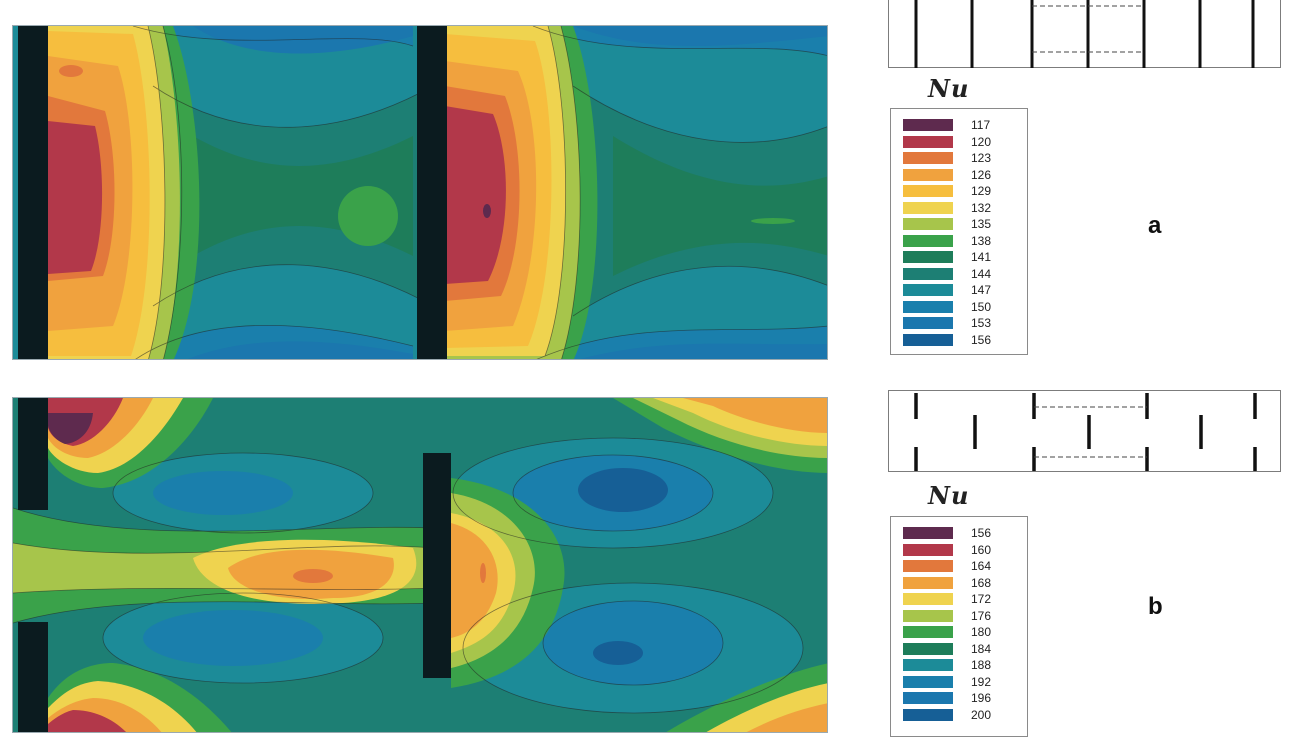 This screenshot has height=749, width=1300. I want to click on legend-label: 176, so click(981, 615).